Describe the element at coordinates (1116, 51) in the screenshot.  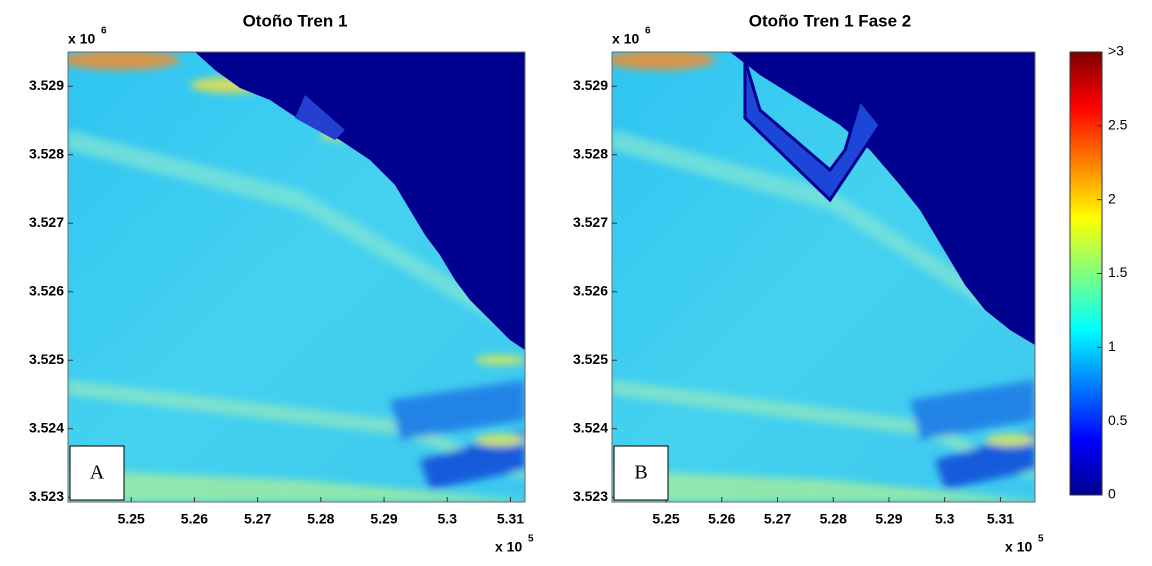
I see `colorbar-tick-label: >3` at that location.